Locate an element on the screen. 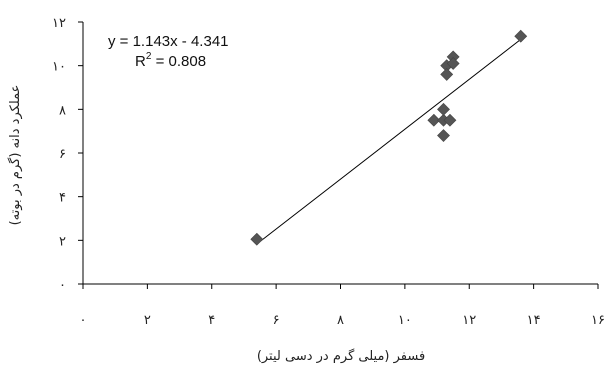  x-ticks: ۰ ۲ ۴ ۶ ۸ ۱۰ ۱۲ ۱۴ ۱۶ is located at coordinates (342, 306).